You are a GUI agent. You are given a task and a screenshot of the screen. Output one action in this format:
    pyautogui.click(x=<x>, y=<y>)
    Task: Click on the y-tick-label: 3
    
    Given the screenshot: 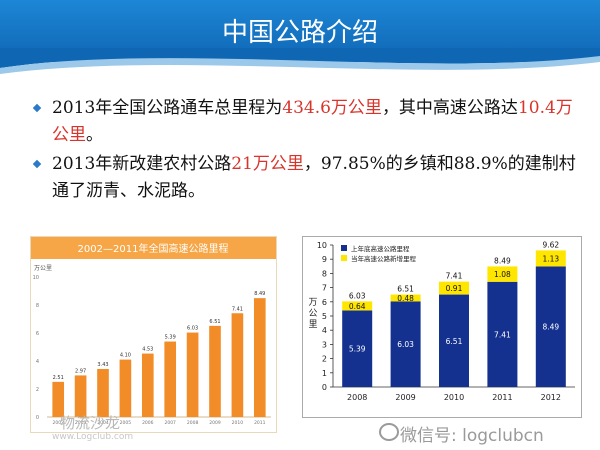 What is the action you would take?
    pyautogui.click(x=324, y=344)
    